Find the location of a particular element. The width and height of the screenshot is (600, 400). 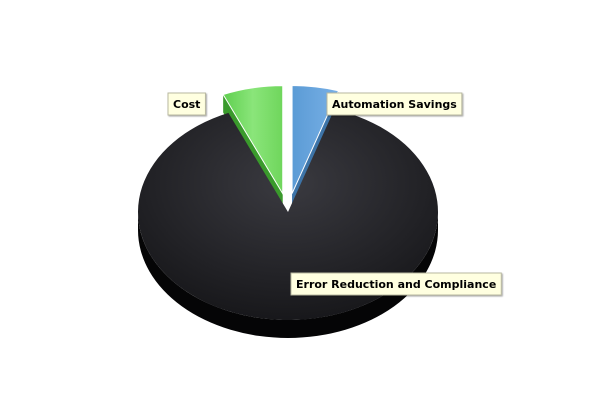

pie-label-text: Error Reduction and Compliance is located at coordinates (396, 284).